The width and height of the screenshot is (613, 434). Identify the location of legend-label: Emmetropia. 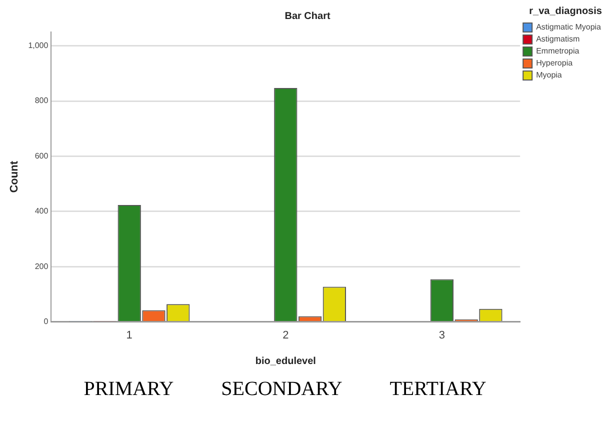
(558, 51).